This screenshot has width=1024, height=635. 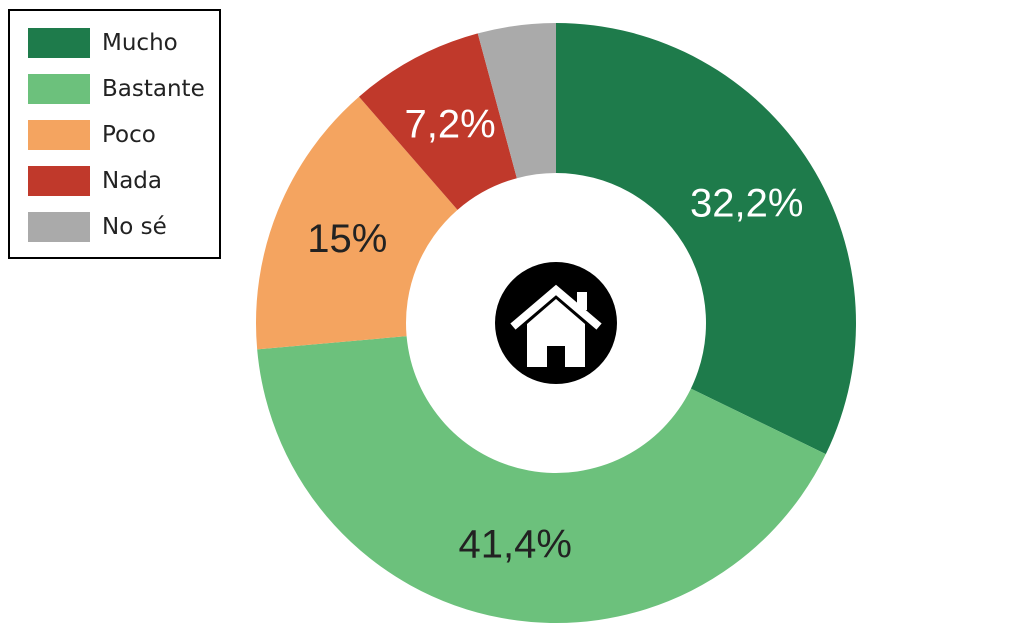 I want to click on slice-label-bastante: 41,4%, so click(x=515, y=544).